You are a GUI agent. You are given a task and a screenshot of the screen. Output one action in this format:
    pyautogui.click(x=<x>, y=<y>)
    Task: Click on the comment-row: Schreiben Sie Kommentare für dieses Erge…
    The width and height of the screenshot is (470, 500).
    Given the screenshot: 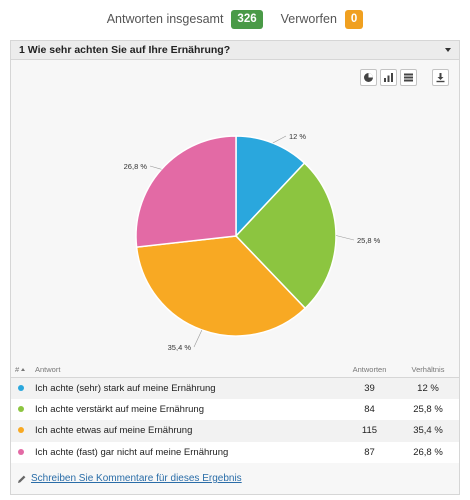 What is the action you would take?
    pyautogui.click(x=129, y=478)
    